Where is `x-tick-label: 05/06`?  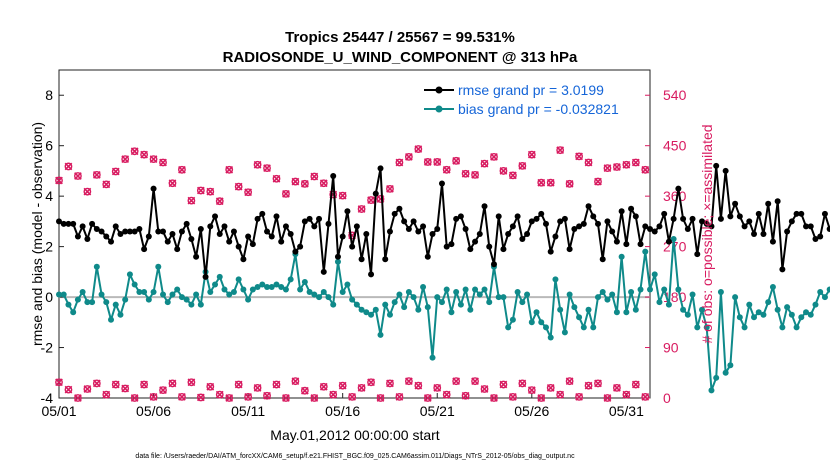
x-tick-label: 05/06 is located at coordinates (153, 411).